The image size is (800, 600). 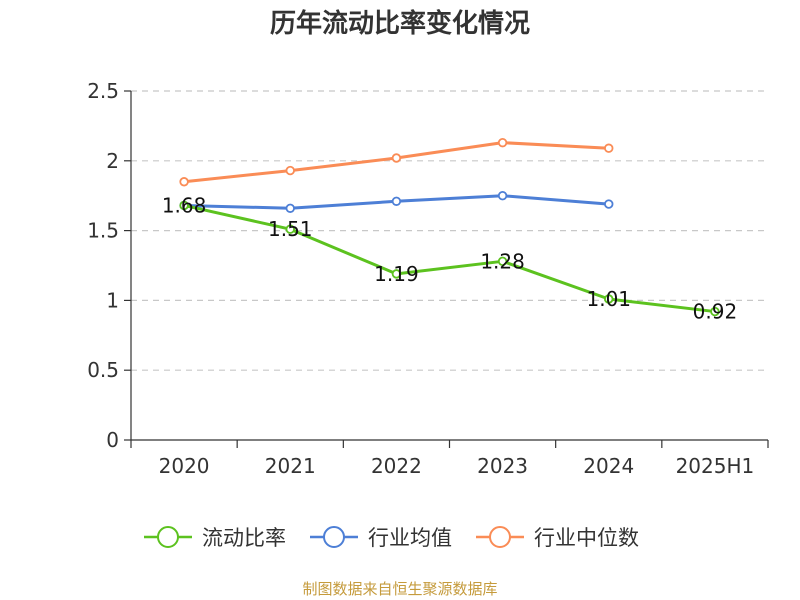 I want to click on legend-item: 行业中位数, so click(x=557, y=538).